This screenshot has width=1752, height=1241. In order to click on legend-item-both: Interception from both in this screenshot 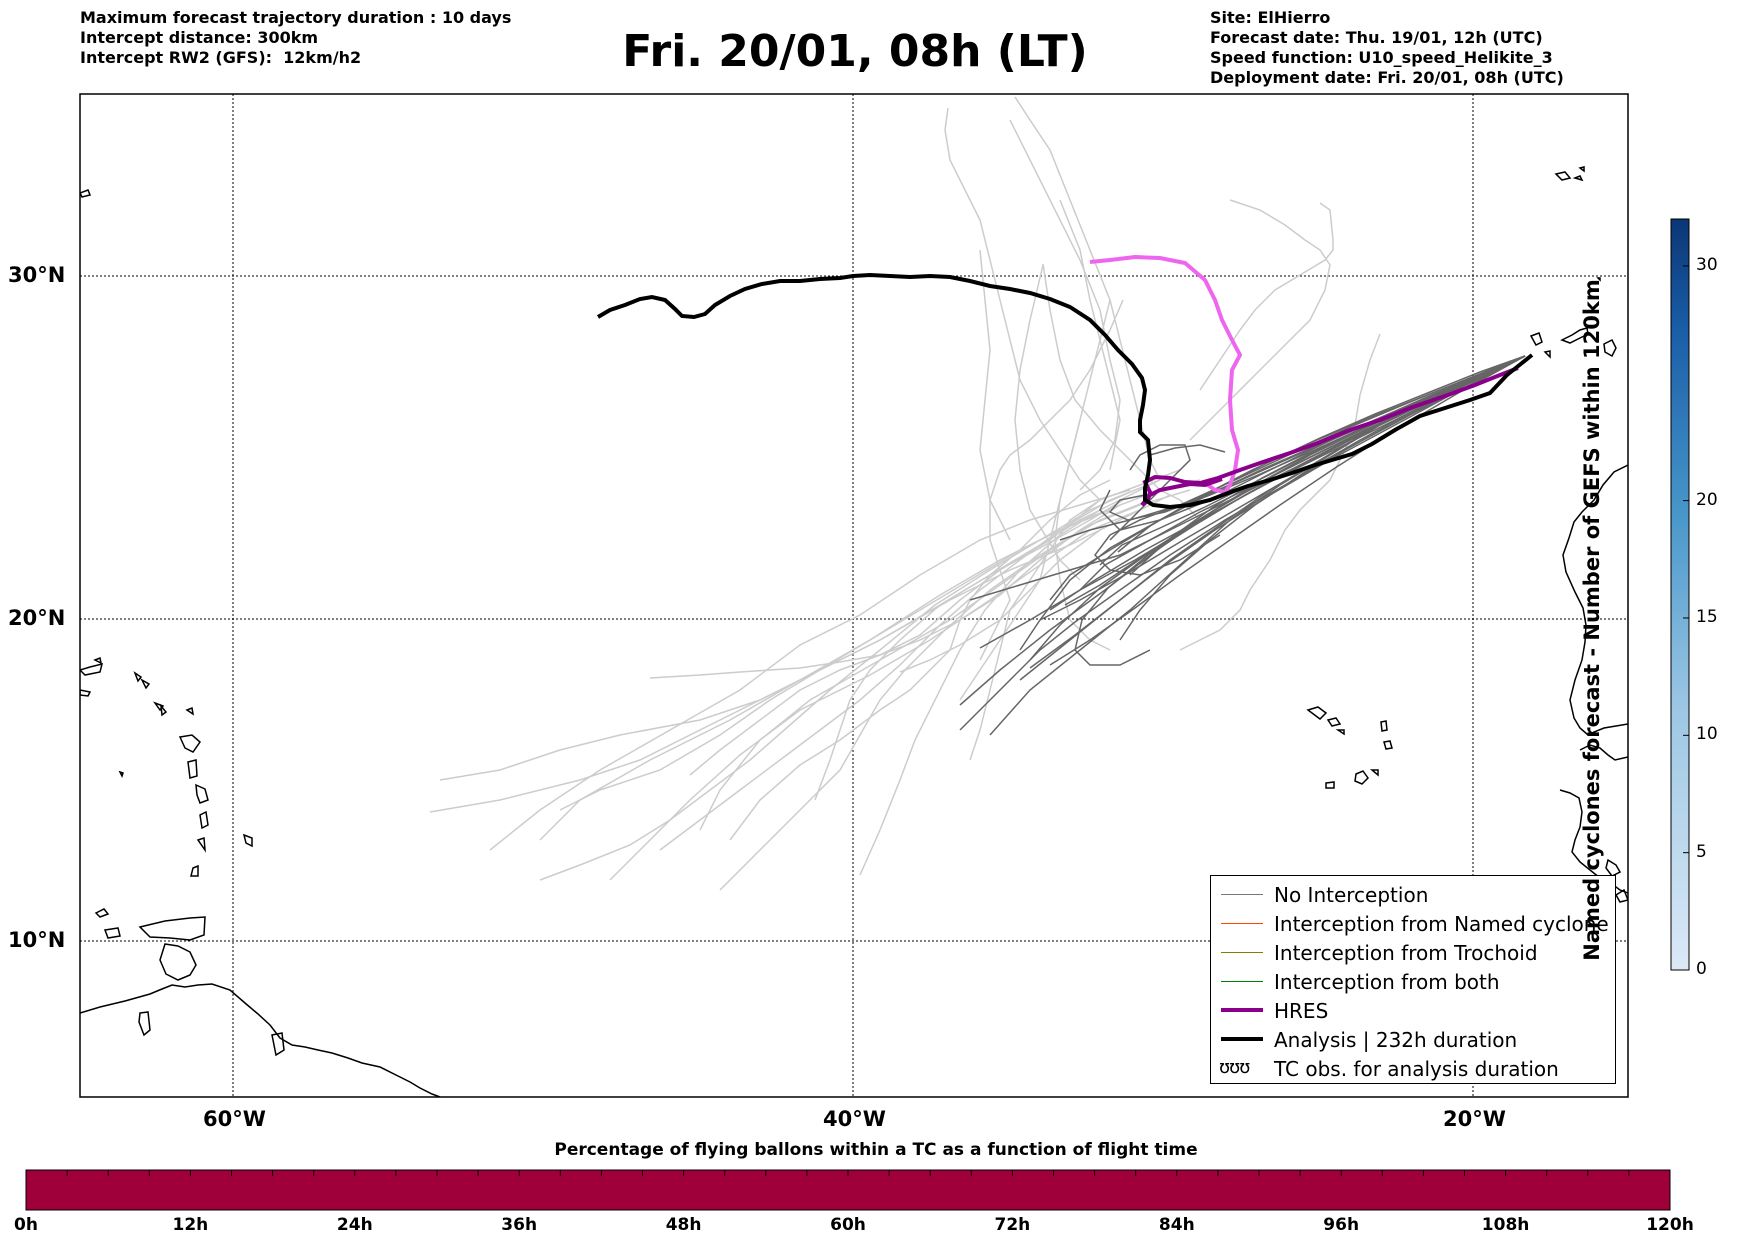, I will do `click(1413, 981)`.